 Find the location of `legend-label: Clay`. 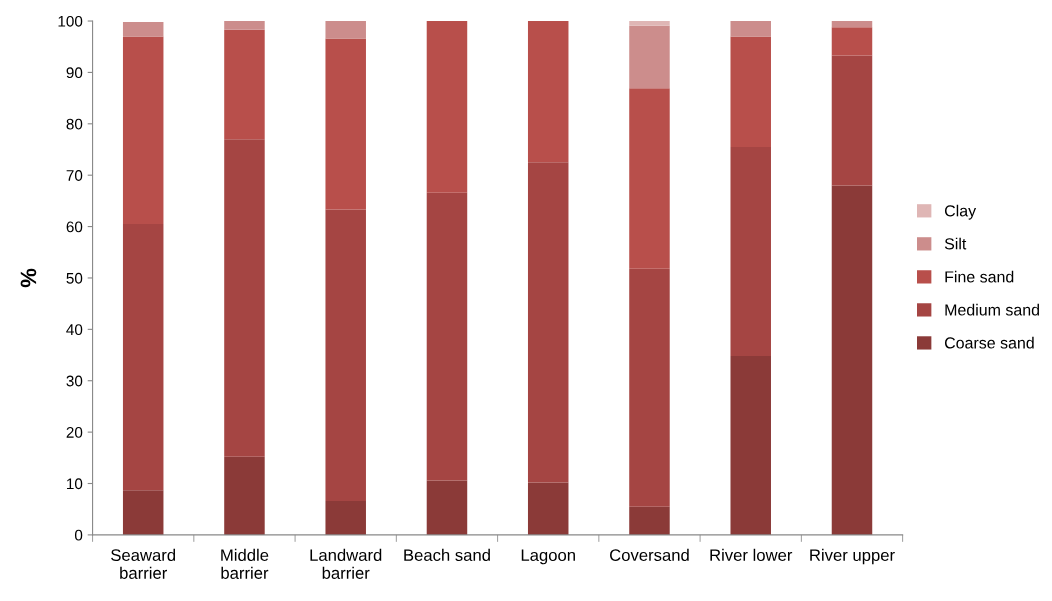

legend-label: Clay is located at coordinates (960, 212).